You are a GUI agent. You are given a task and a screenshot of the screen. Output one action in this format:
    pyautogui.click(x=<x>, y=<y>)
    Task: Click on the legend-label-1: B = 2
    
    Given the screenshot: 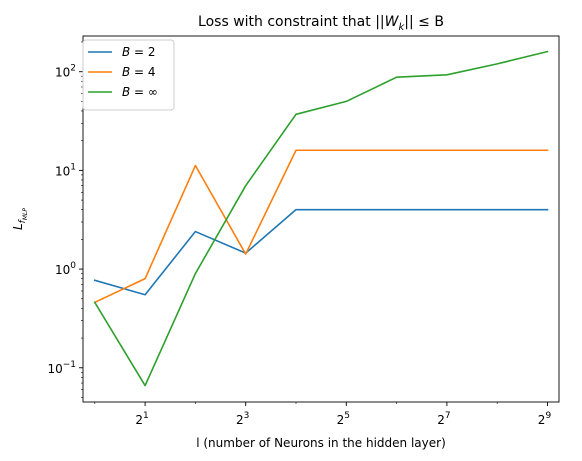 What is the action you would take?
    pyautogui.click(x=139, y=52)
    